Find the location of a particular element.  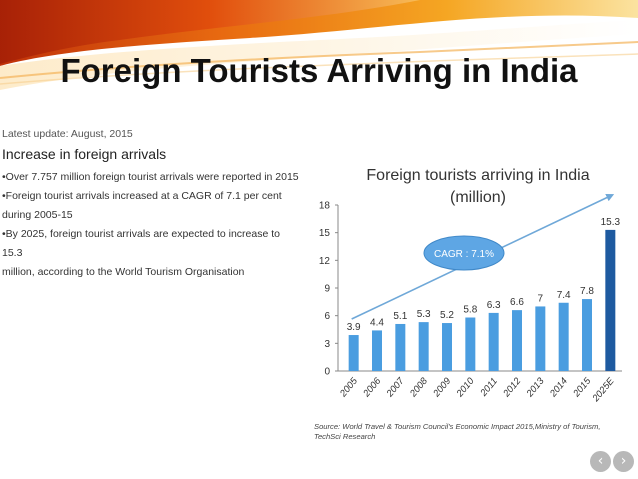

slide-nav: ‹ › is located at coordinates (611, 463).